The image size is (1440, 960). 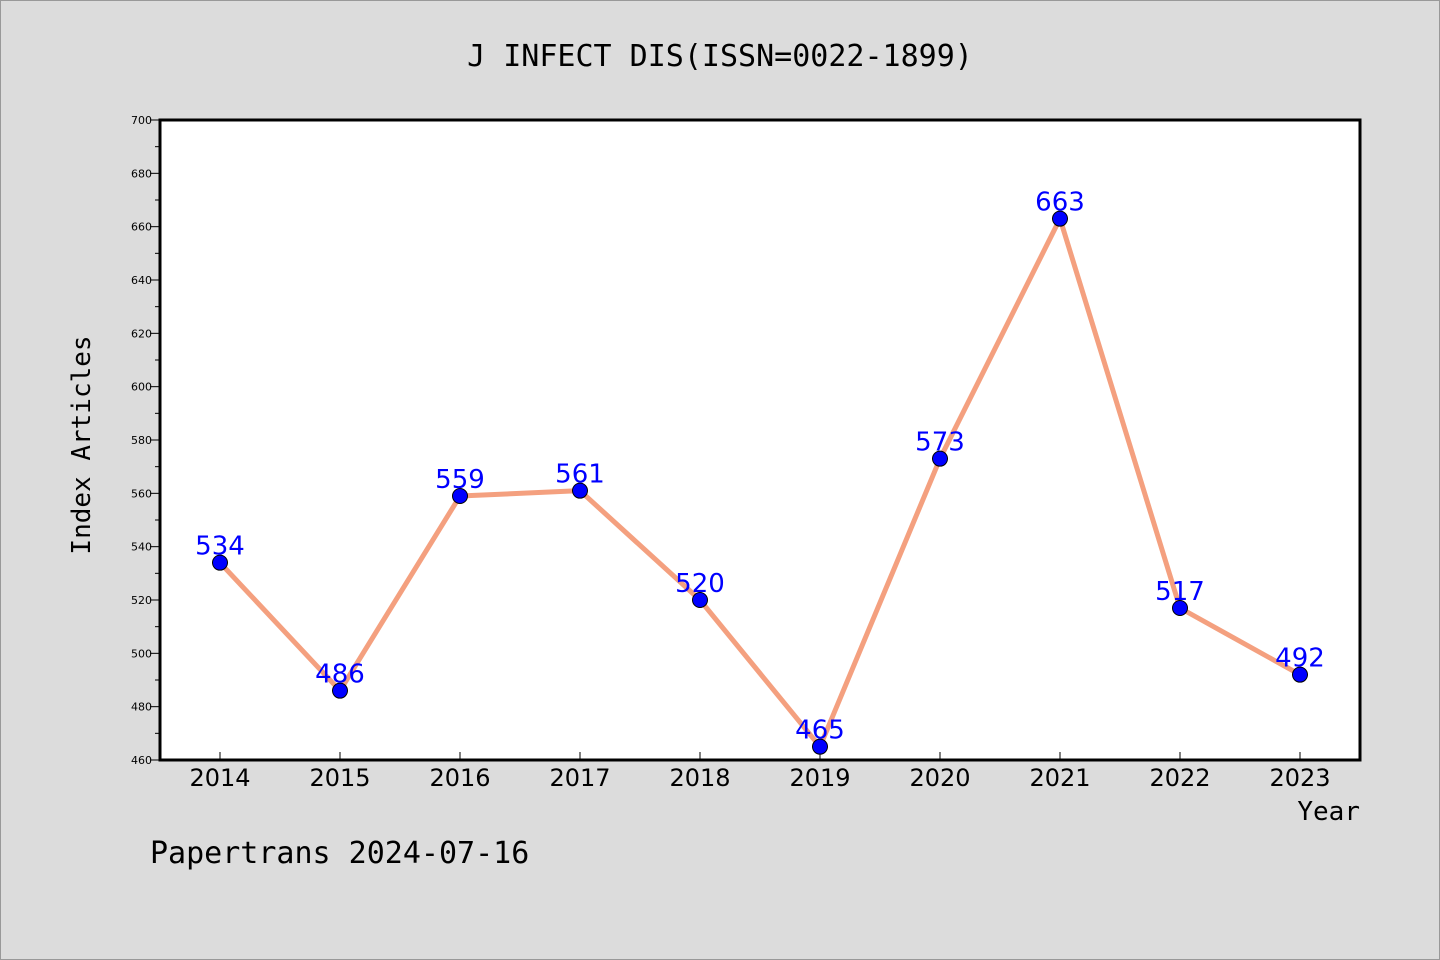 What do you see at coordinates (700, 584) in the screenshot?
I see `data-label: 520` at bounding box center [700, 584].